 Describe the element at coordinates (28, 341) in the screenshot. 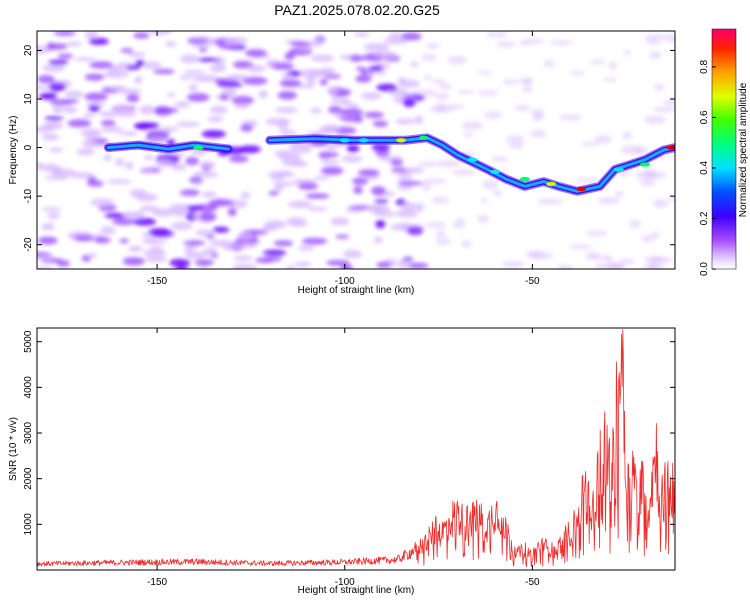

I see `y-tick-label: 5000` at that location.